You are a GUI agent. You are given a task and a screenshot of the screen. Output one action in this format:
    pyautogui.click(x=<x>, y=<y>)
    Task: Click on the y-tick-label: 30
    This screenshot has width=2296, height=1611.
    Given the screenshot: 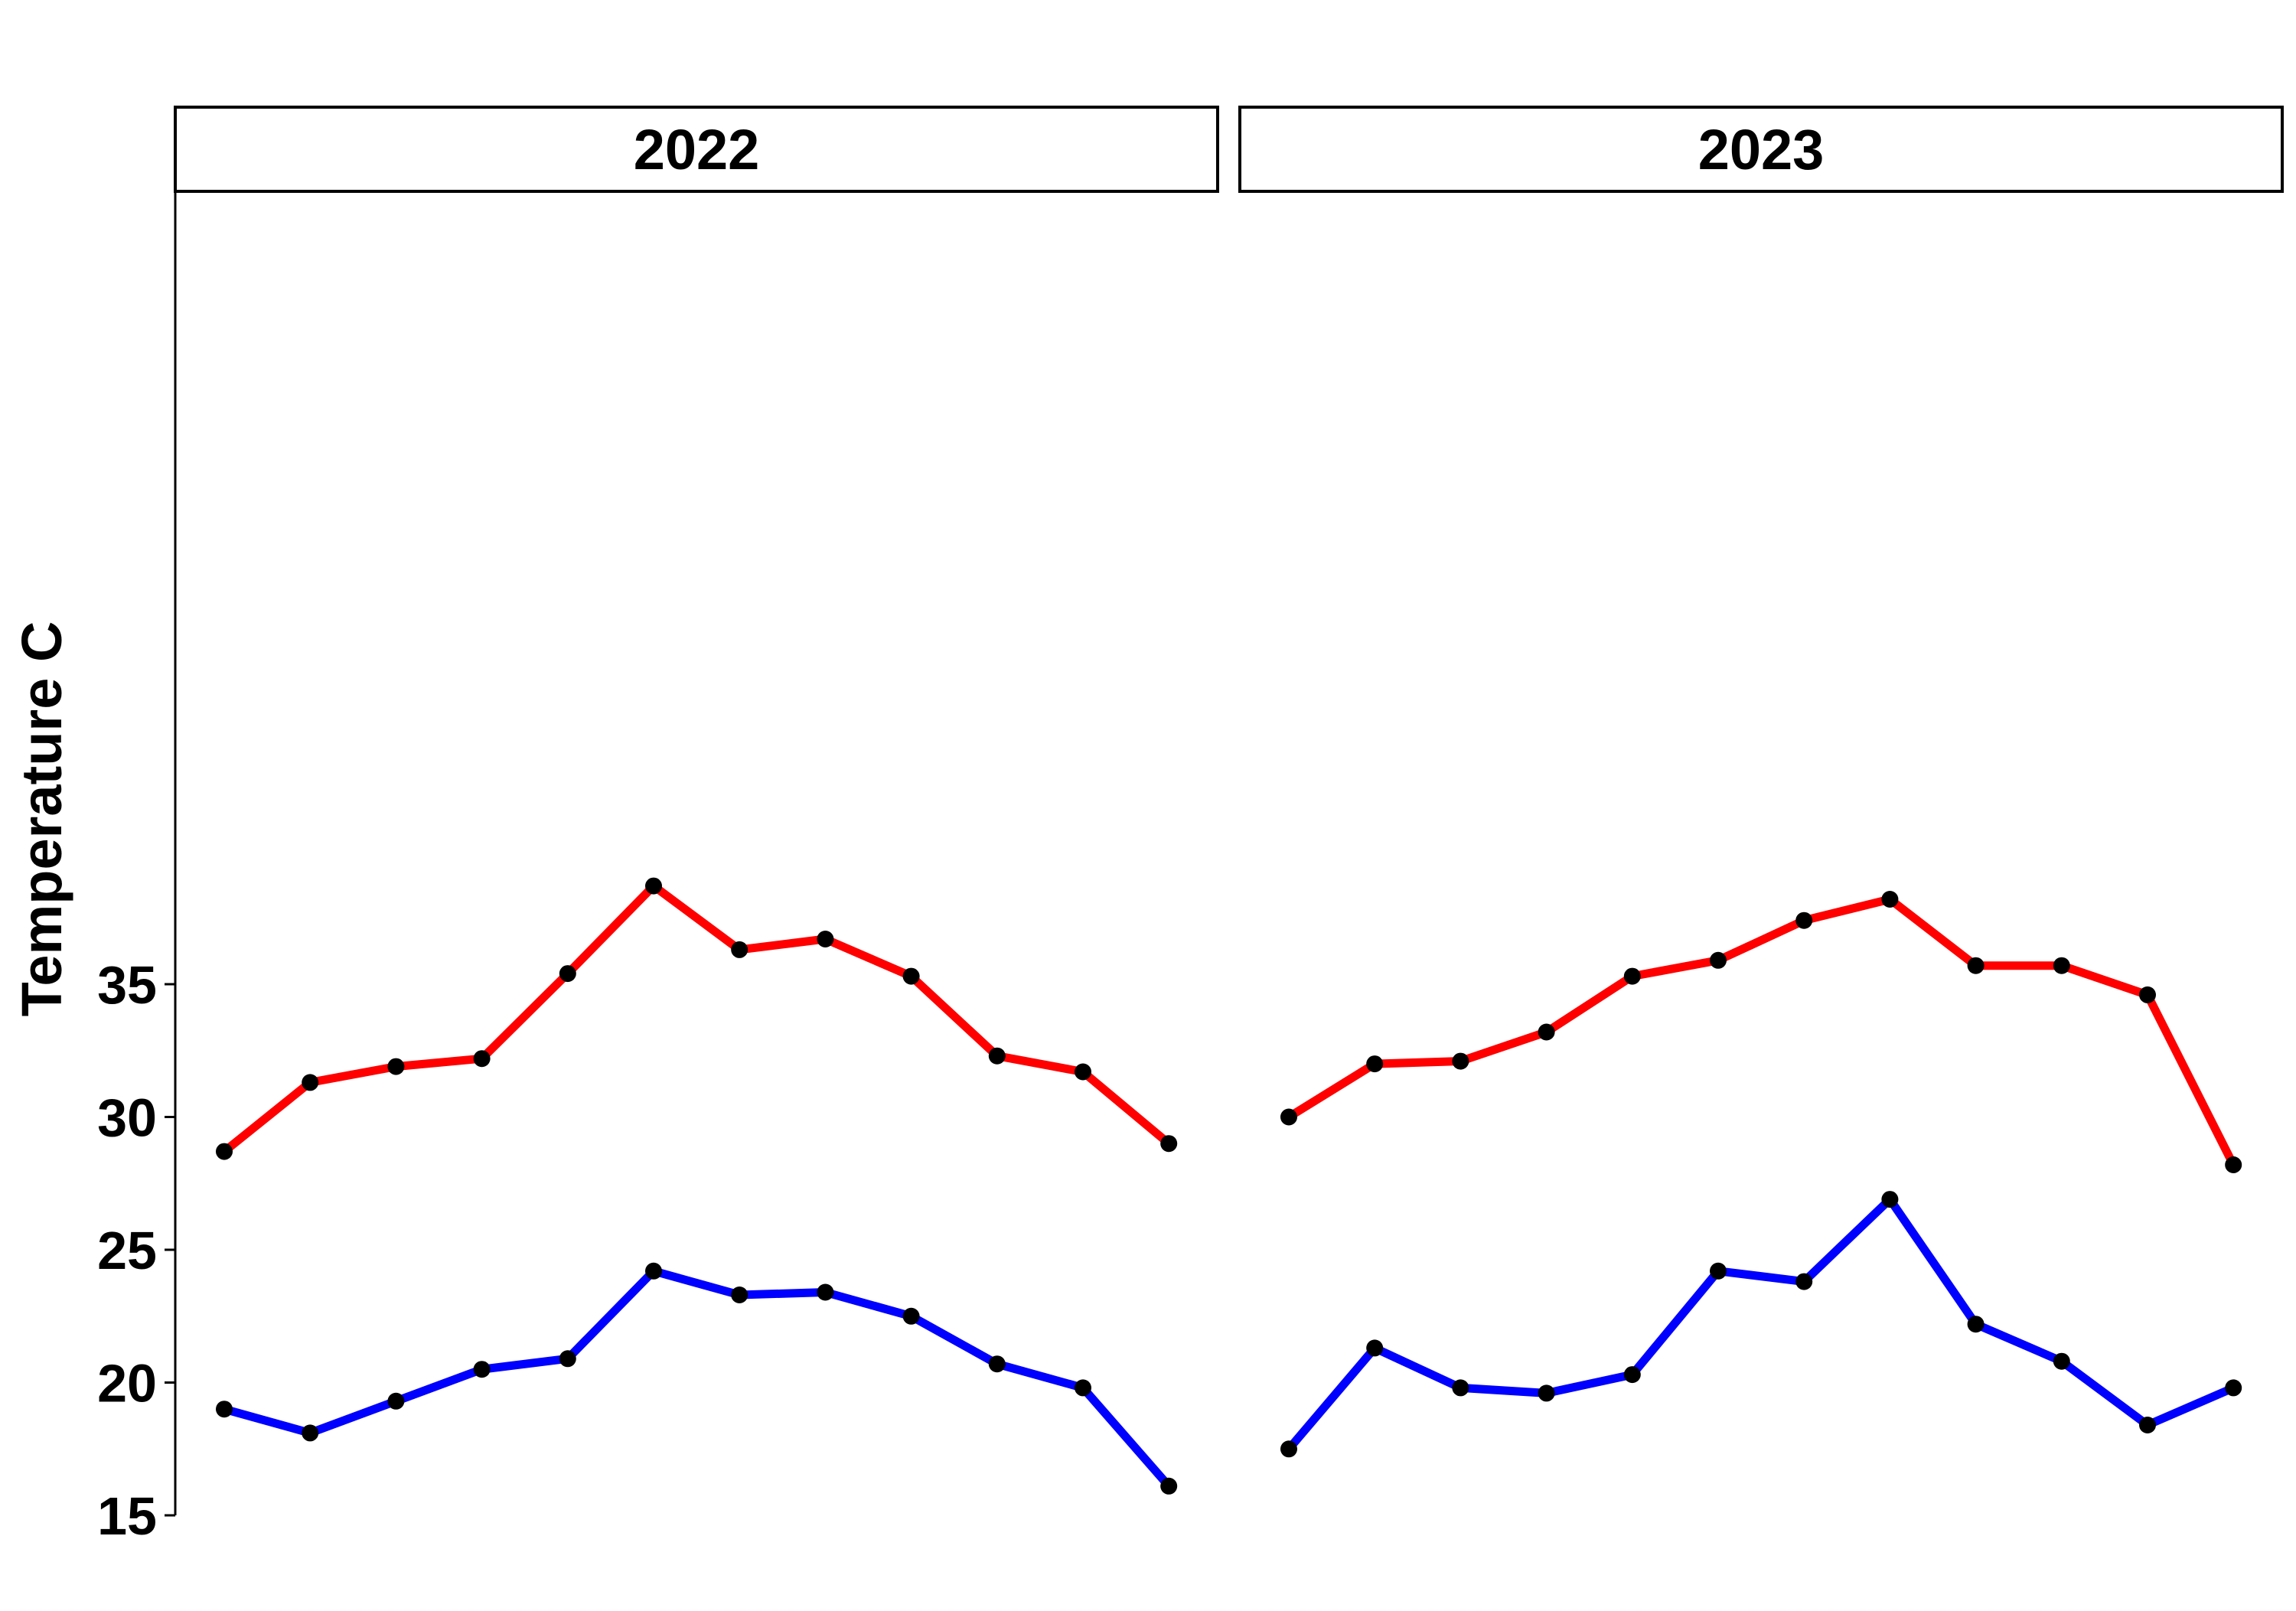 What is the action you would take?
    pyautogui.click(x=127, y=1118)
    